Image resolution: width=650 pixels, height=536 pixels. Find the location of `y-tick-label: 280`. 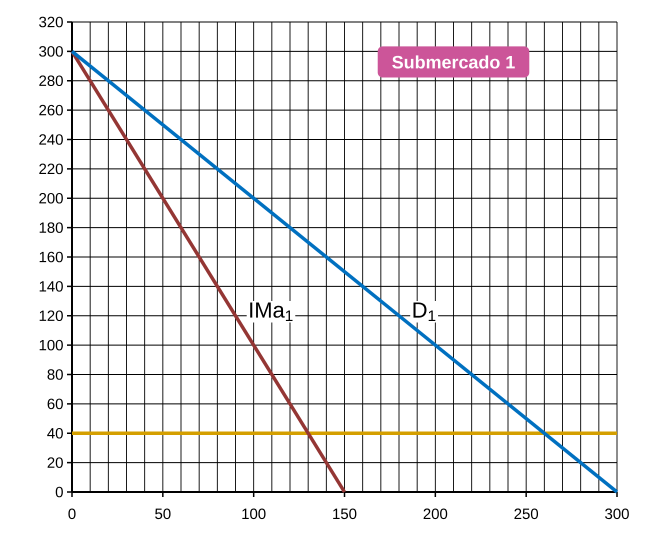

y-tick-label: 280 is located at coordinates (51, 80).